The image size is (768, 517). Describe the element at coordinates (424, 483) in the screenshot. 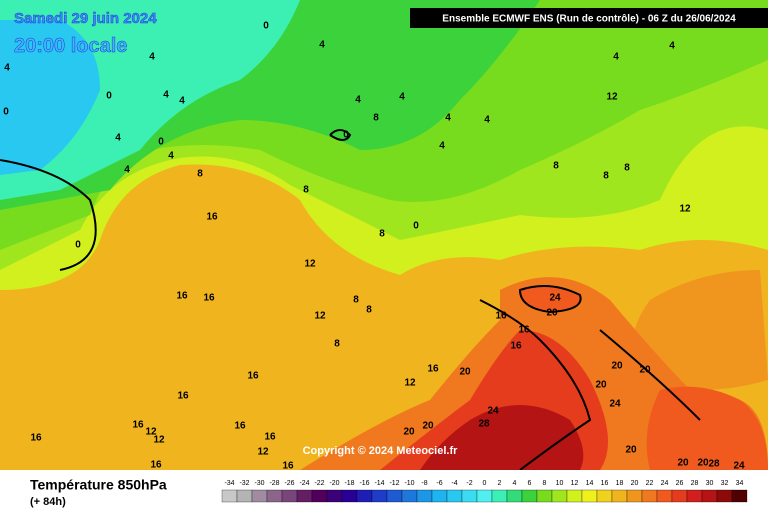

I see `legend-label: -8` at that location.